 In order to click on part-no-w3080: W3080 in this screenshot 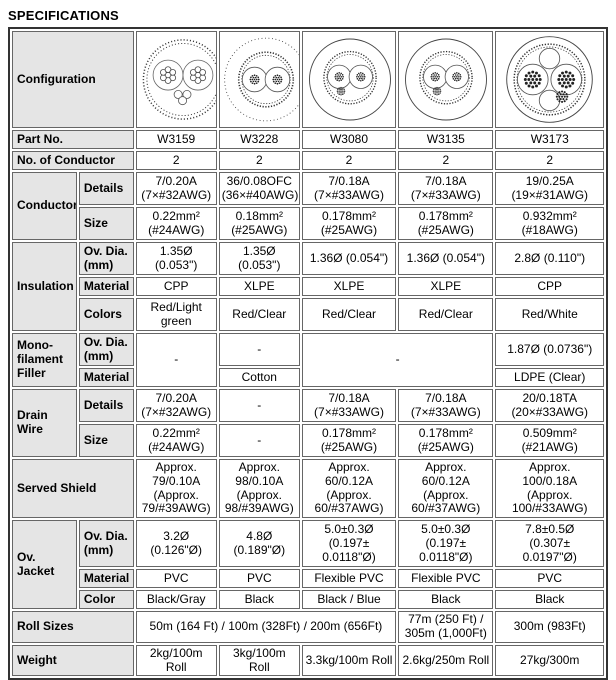, I will do `click(349, 139)`.